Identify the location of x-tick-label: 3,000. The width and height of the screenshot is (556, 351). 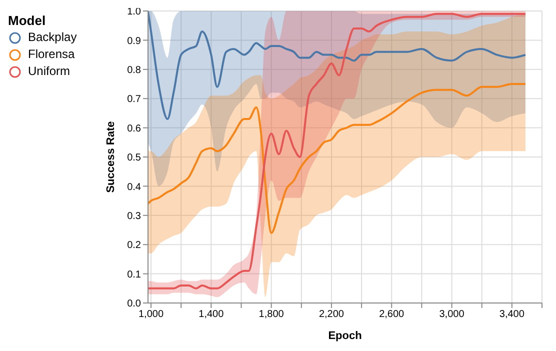
(452, 314).